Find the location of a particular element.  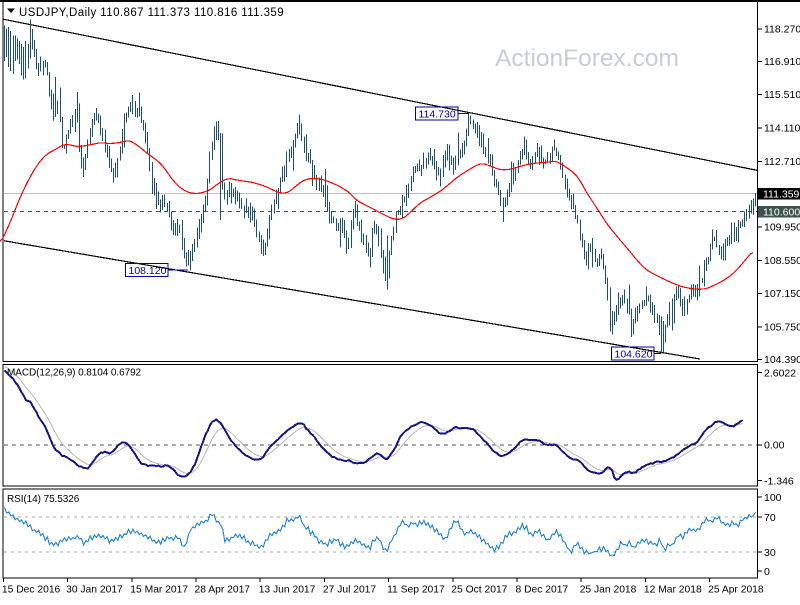

svg-text: 104.620 is located at coordinates (634, 355).